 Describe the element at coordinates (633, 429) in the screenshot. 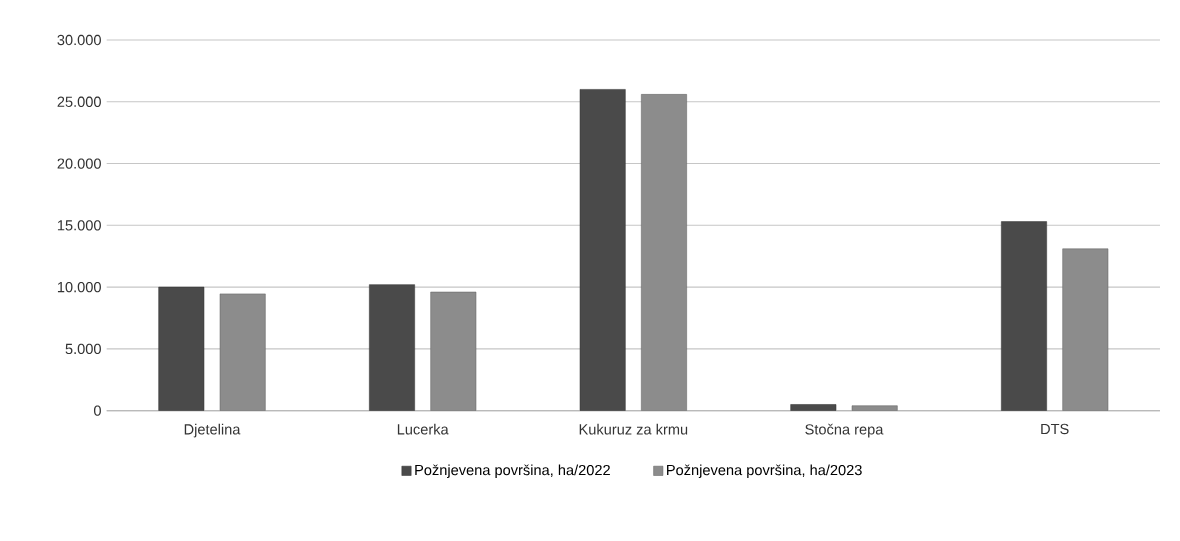

I see `x-tick-label: Kukuruz za krmu` at that location.